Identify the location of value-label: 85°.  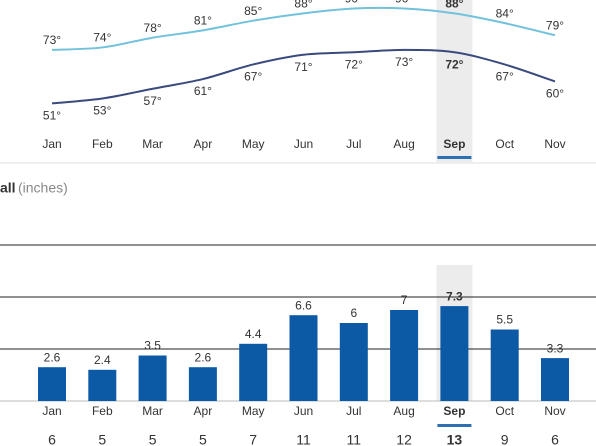
(253, 11).